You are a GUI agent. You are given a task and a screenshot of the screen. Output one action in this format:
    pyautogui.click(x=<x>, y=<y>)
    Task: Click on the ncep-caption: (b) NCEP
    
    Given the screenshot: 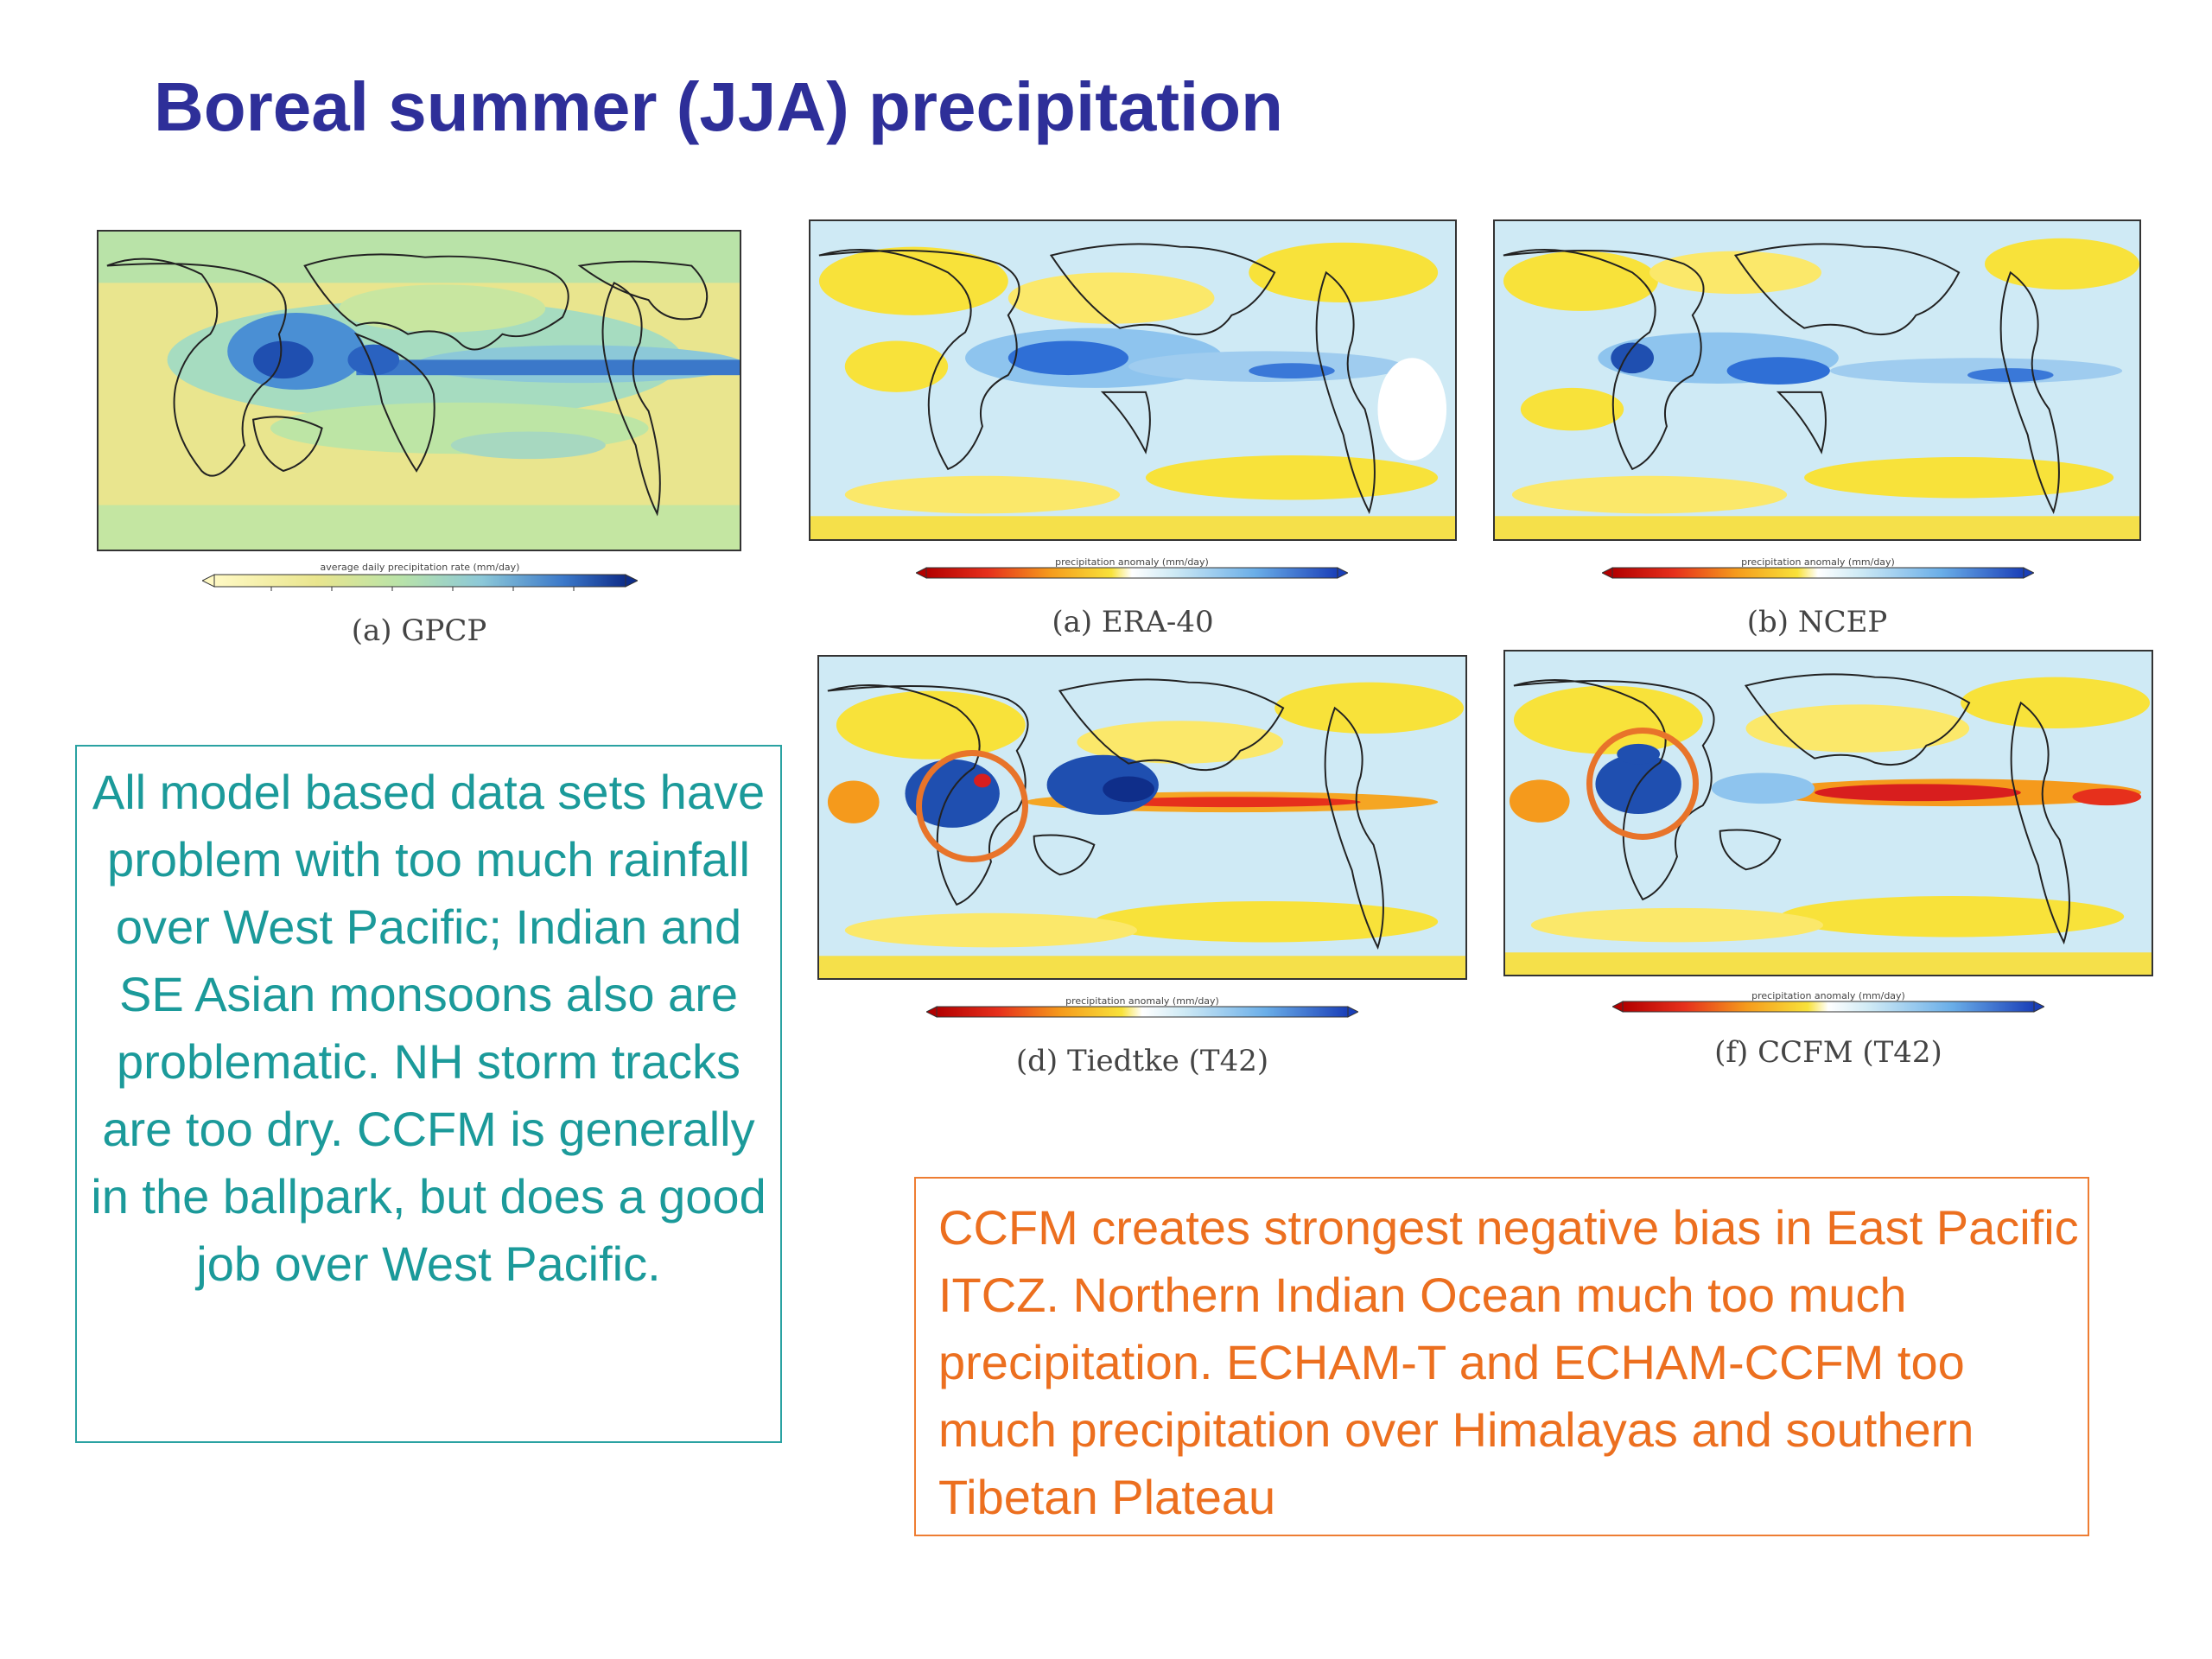 What is the action you would take?
    pyautogui.click(x=1817, y=622)
    